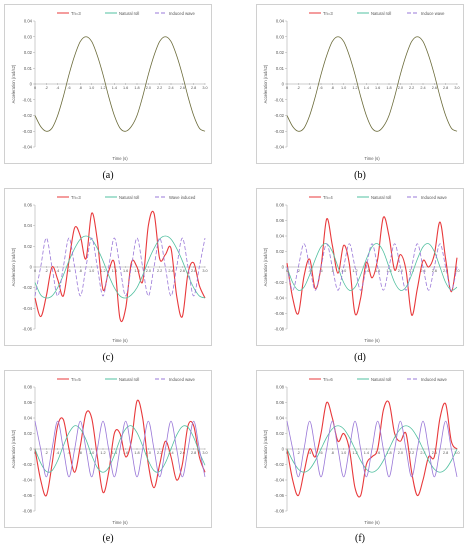 This screenshot has height=550, width=471. Describe the element at coordinates (279, 131) in the screenshot. I see `y-tick-label-7: -0.03` at that location.